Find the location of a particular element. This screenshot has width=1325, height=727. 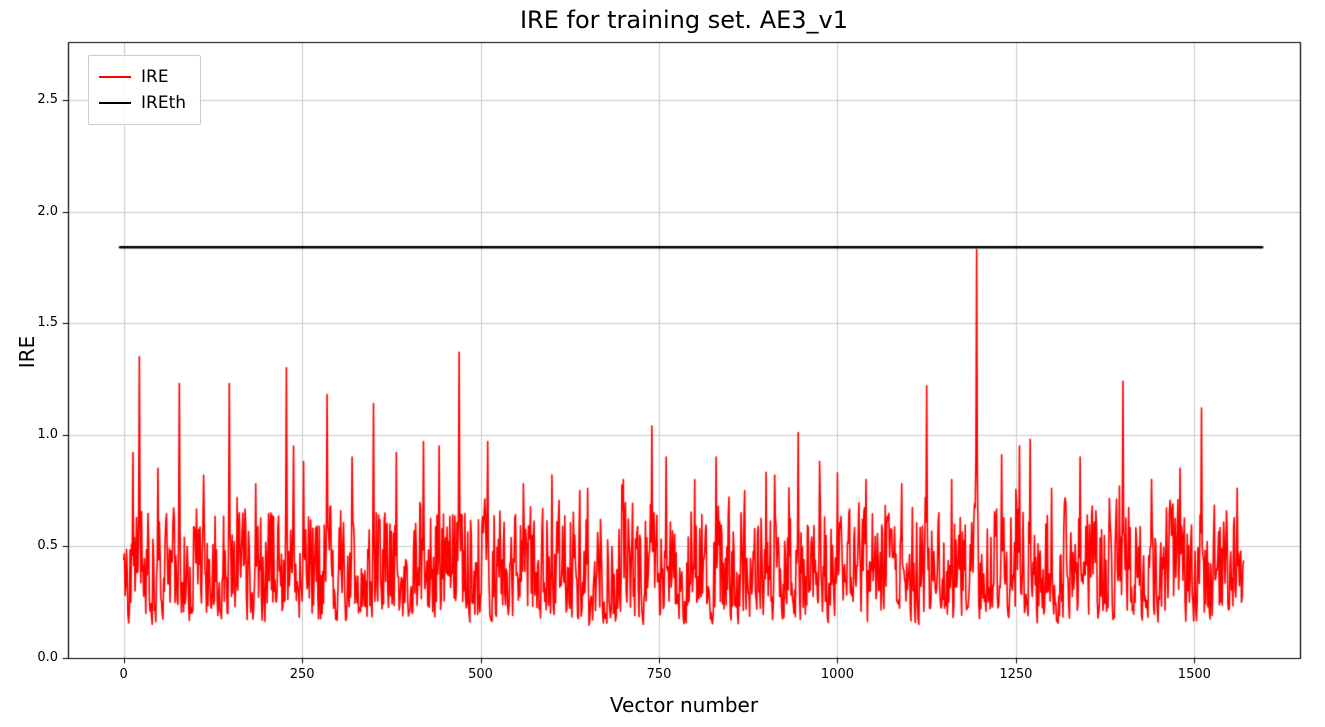

legend-item-ire: IRE is located at coordinates (142, 77).